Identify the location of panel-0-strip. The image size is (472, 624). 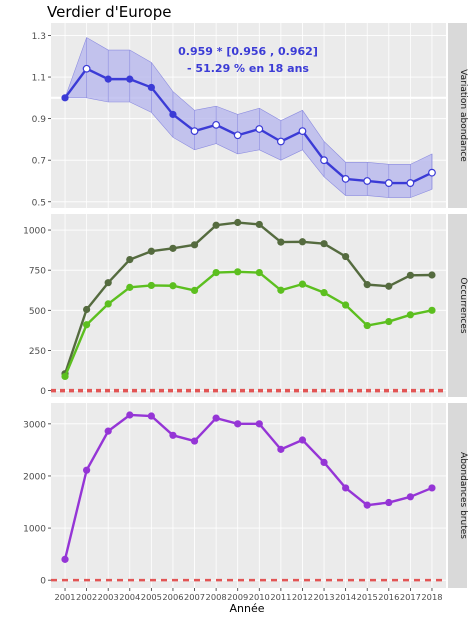
(457, 115).